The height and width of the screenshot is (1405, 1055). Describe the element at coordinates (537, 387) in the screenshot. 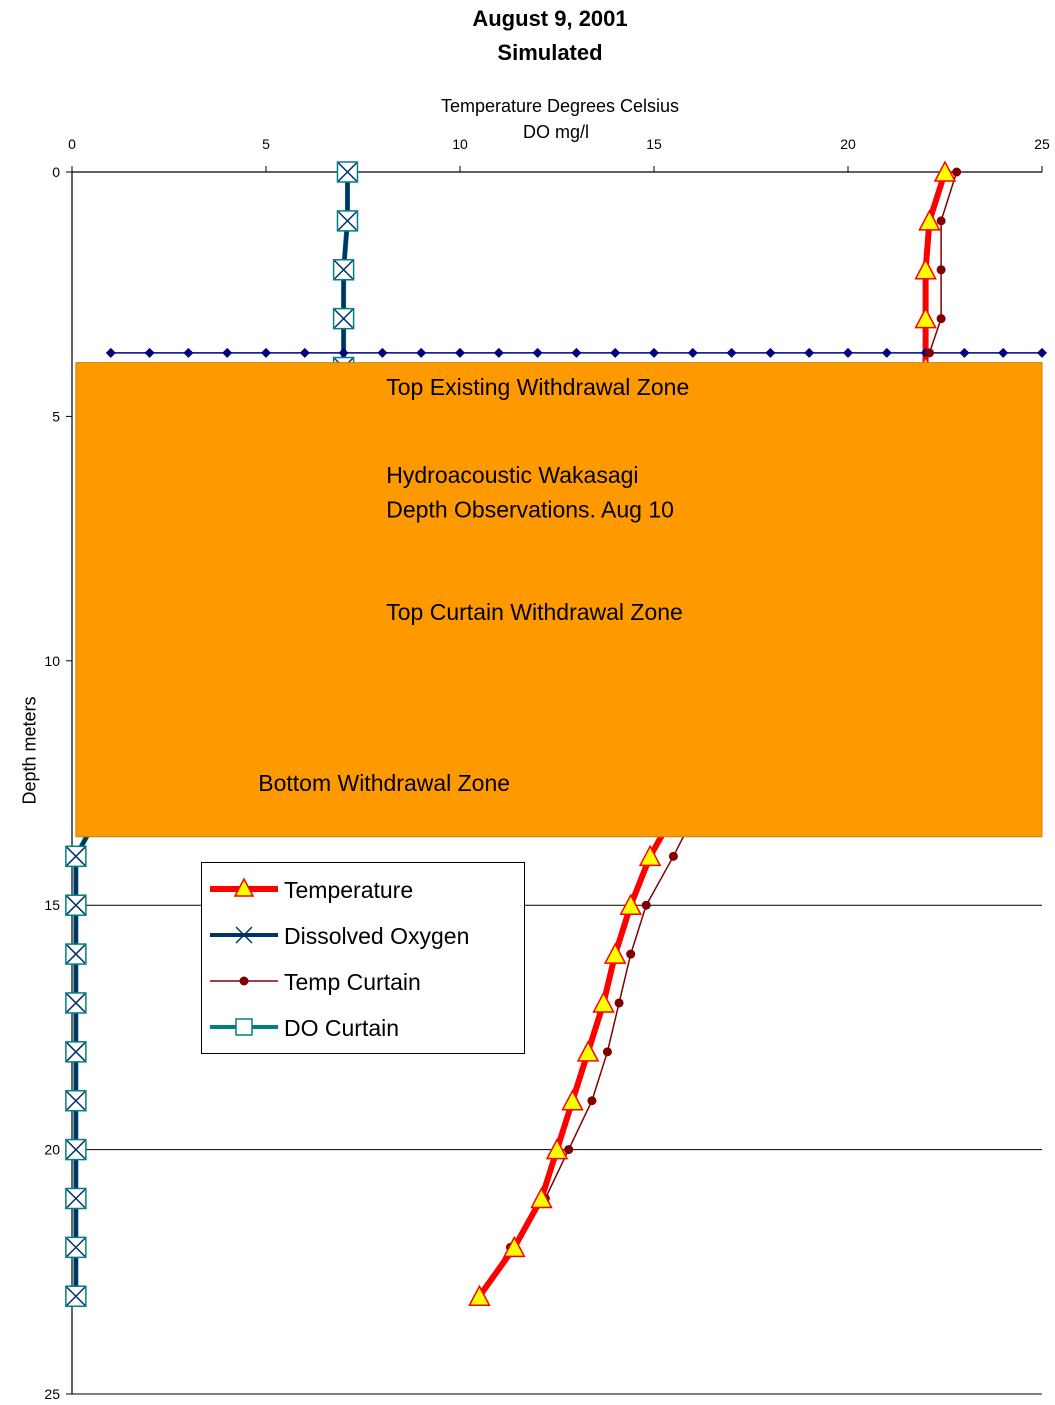

I see `withdrawal-zone-annotation: Top Existing Withdrawal Zone` at that location.